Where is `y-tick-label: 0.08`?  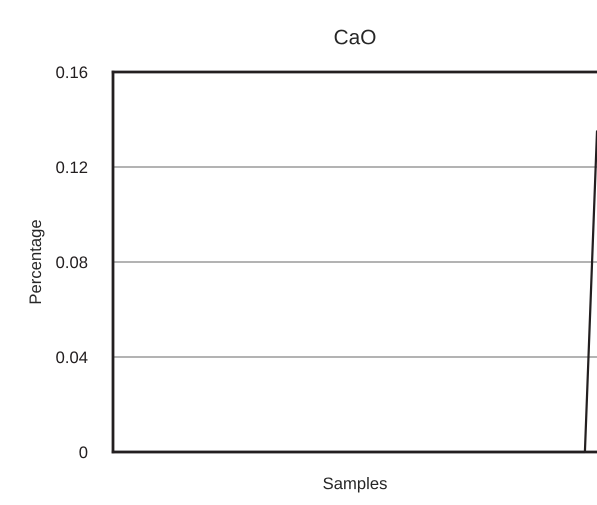 y-tick-label: 0.08 is located at coordinates (72, 262).